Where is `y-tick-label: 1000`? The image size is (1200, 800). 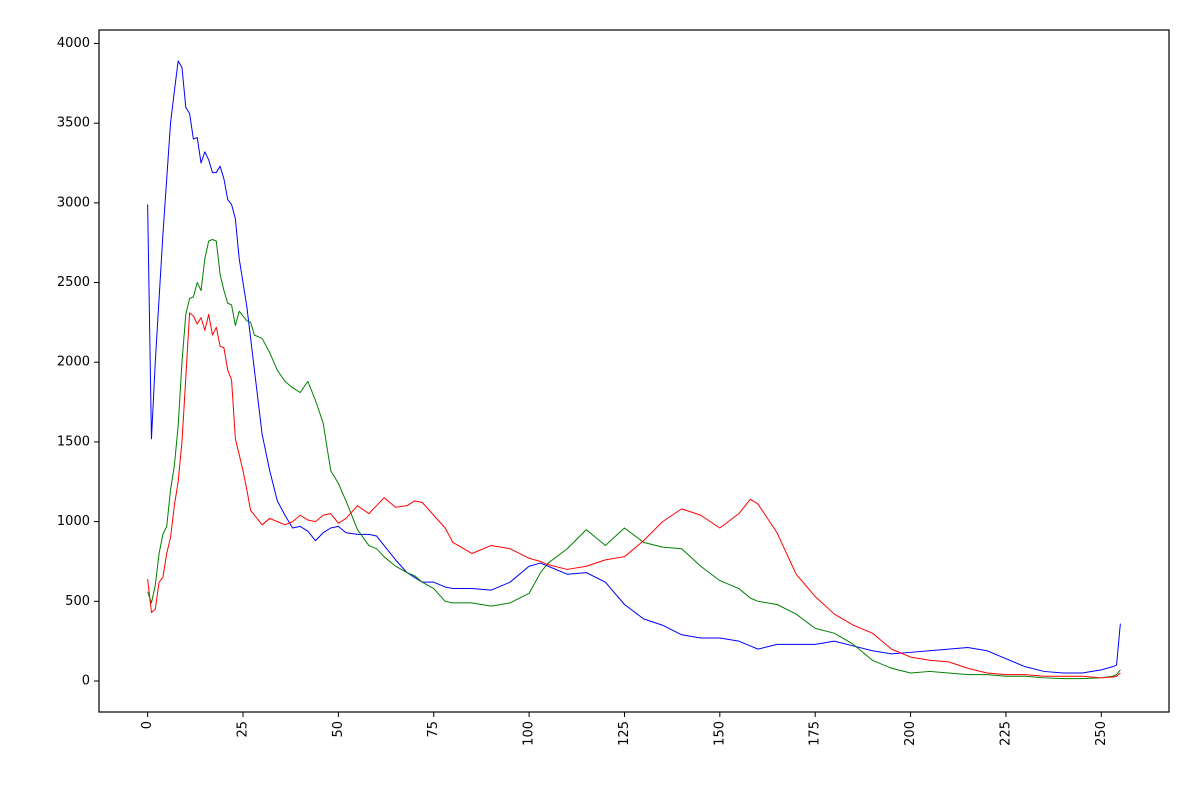 y-tick-label: 1000 is located at coordinates (73, 521).